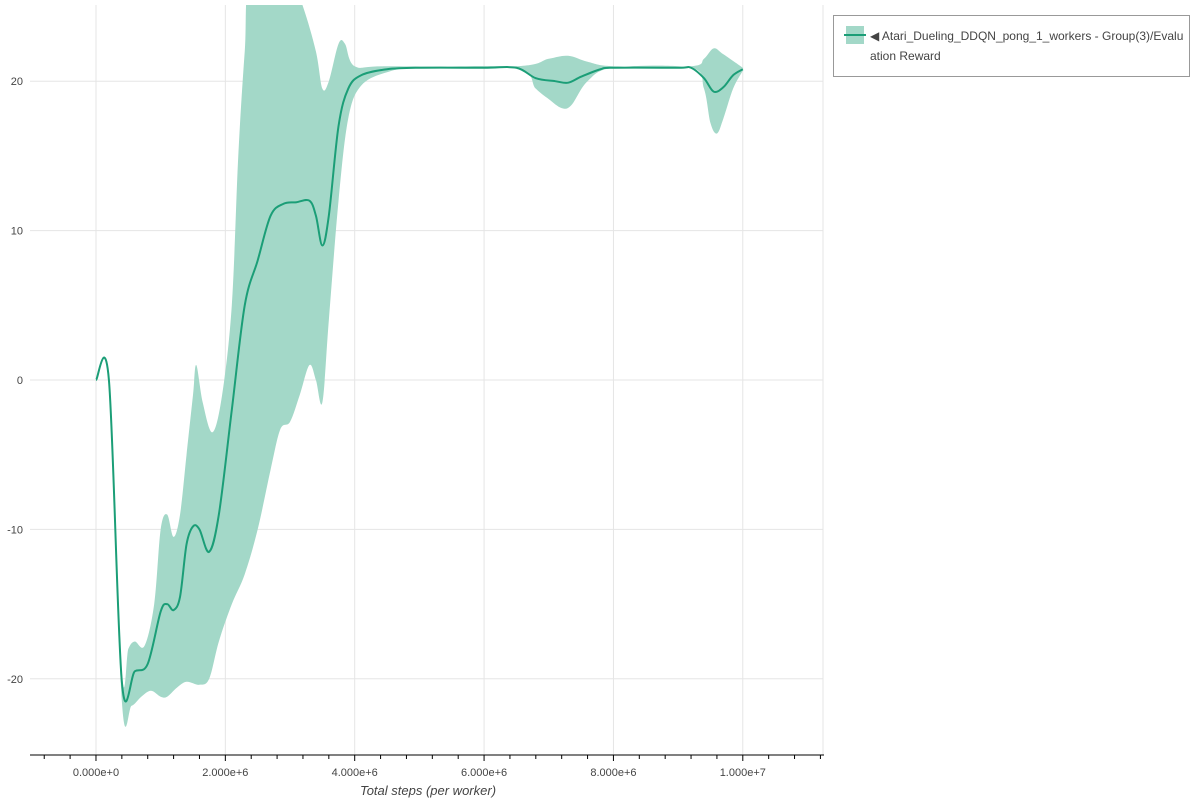  Describe the element at coordinates (225, 773) in the screenshot. I see `x-tick-label: 2.000e+6` at that location.